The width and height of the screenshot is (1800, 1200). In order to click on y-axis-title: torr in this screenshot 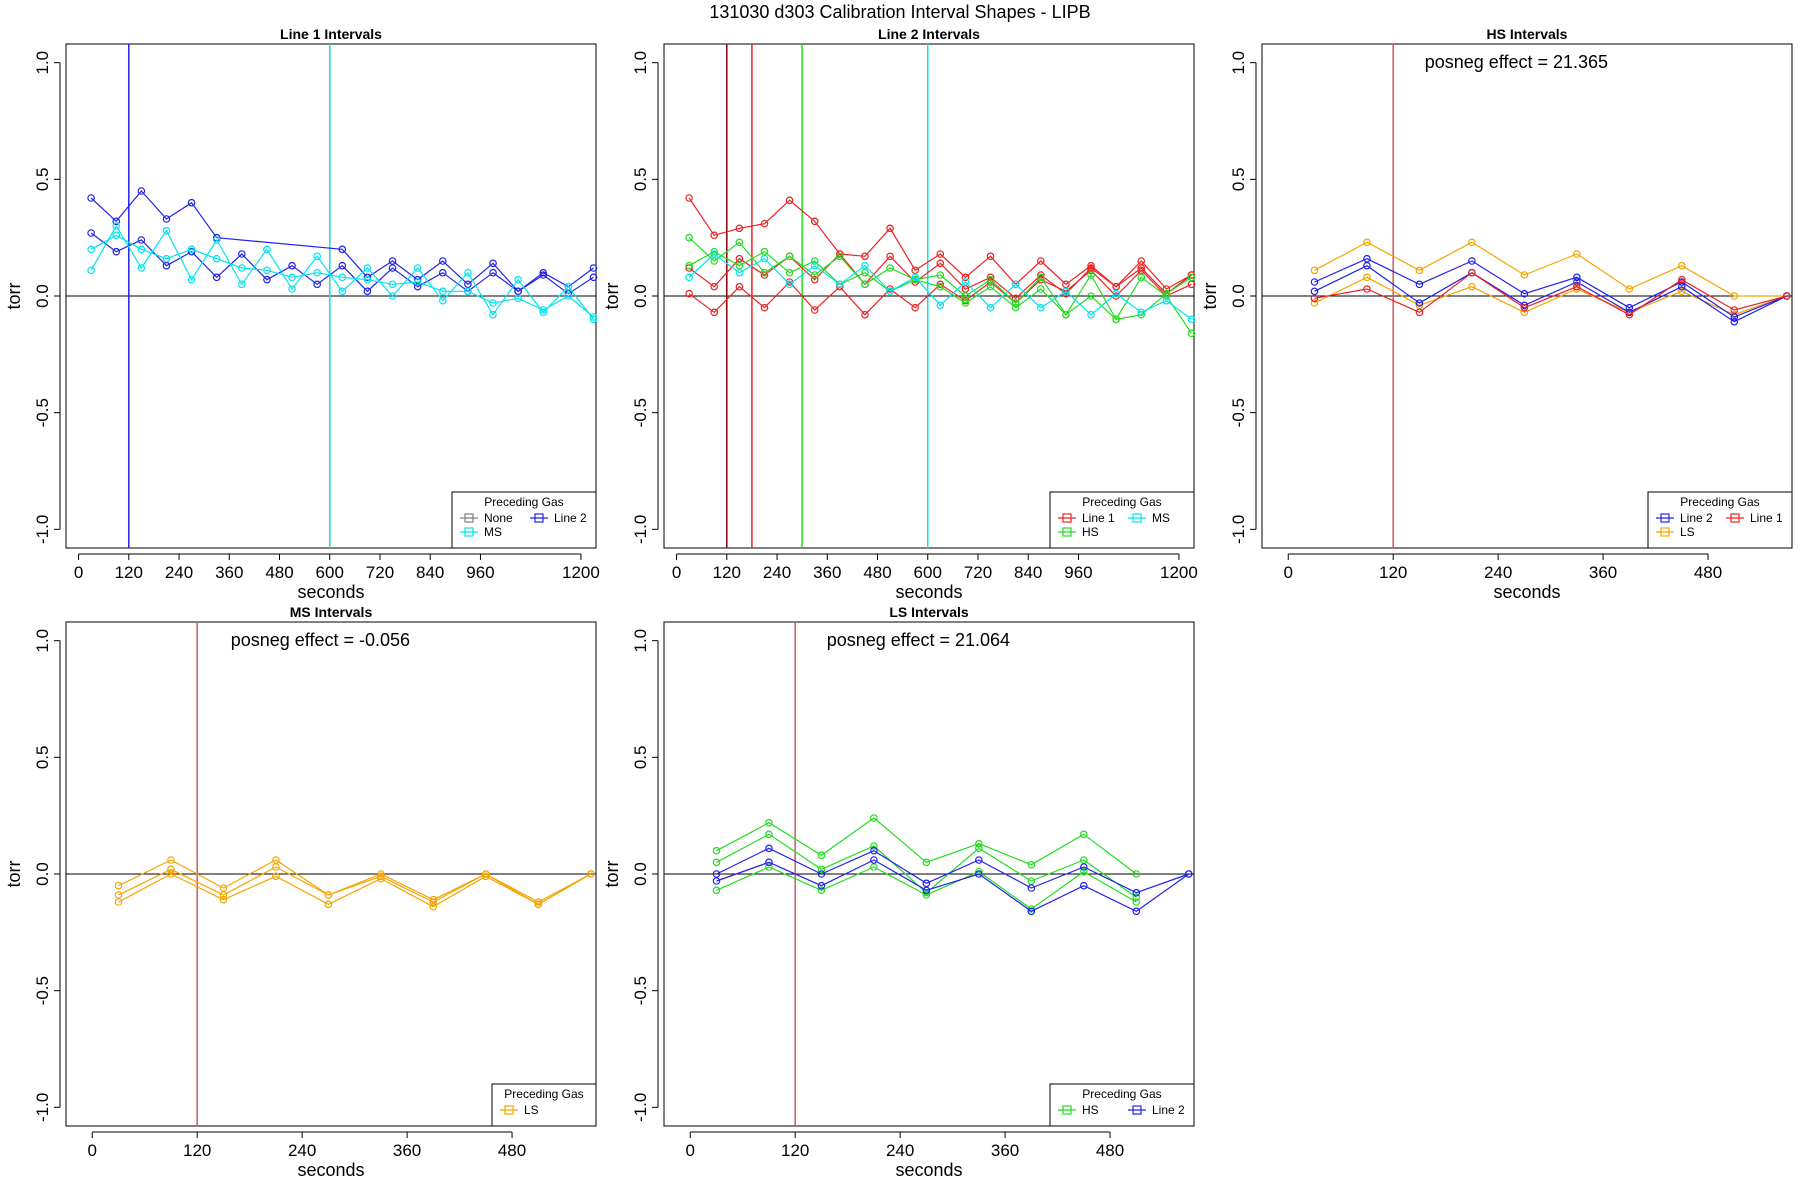, I will do `click(14, 873)`.